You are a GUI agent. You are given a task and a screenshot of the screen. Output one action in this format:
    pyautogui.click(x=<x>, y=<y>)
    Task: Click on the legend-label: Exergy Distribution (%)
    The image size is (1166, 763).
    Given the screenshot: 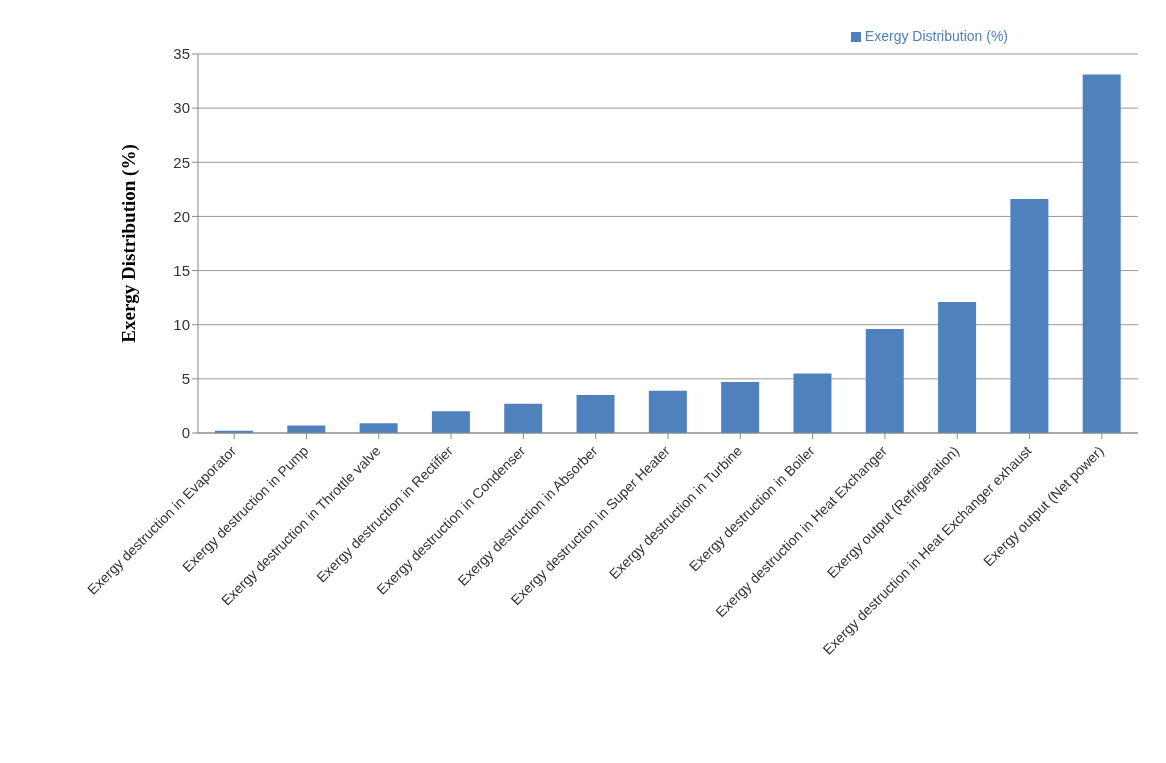 What is the action you would take?
    pyautogui.click(x=936, y=36)
    